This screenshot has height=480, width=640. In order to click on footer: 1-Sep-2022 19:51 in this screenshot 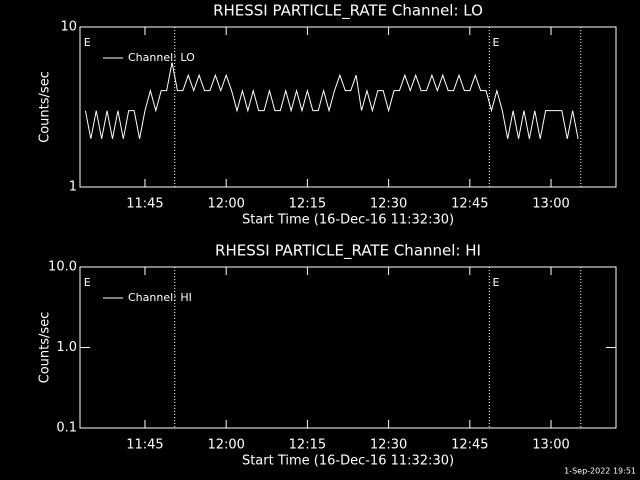, I will do `click(600, 471)`.